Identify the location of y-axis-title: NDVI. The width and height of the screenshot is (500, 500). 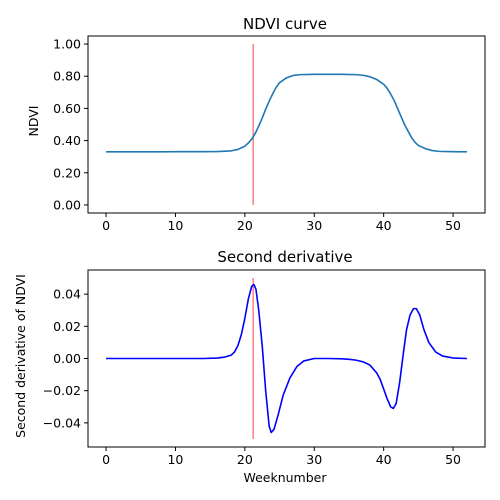
(33, 121).